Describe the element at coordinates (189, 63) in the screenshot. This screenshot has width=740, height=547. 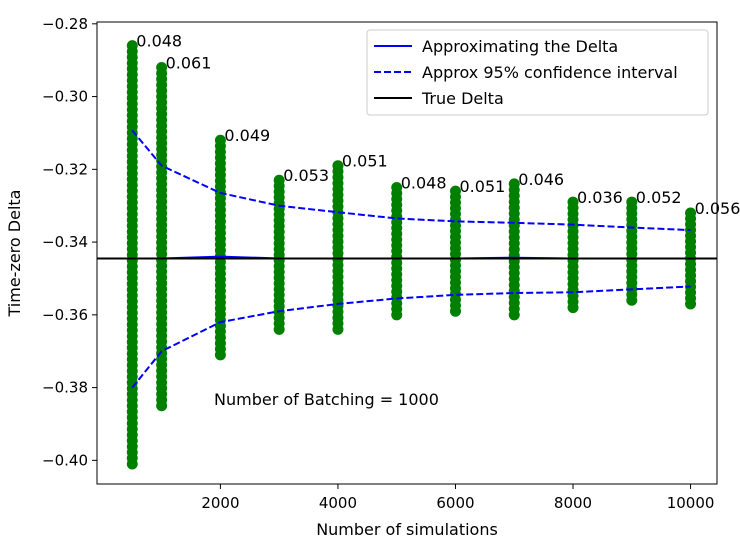
I see `max-value-label: 0.061` at that location.